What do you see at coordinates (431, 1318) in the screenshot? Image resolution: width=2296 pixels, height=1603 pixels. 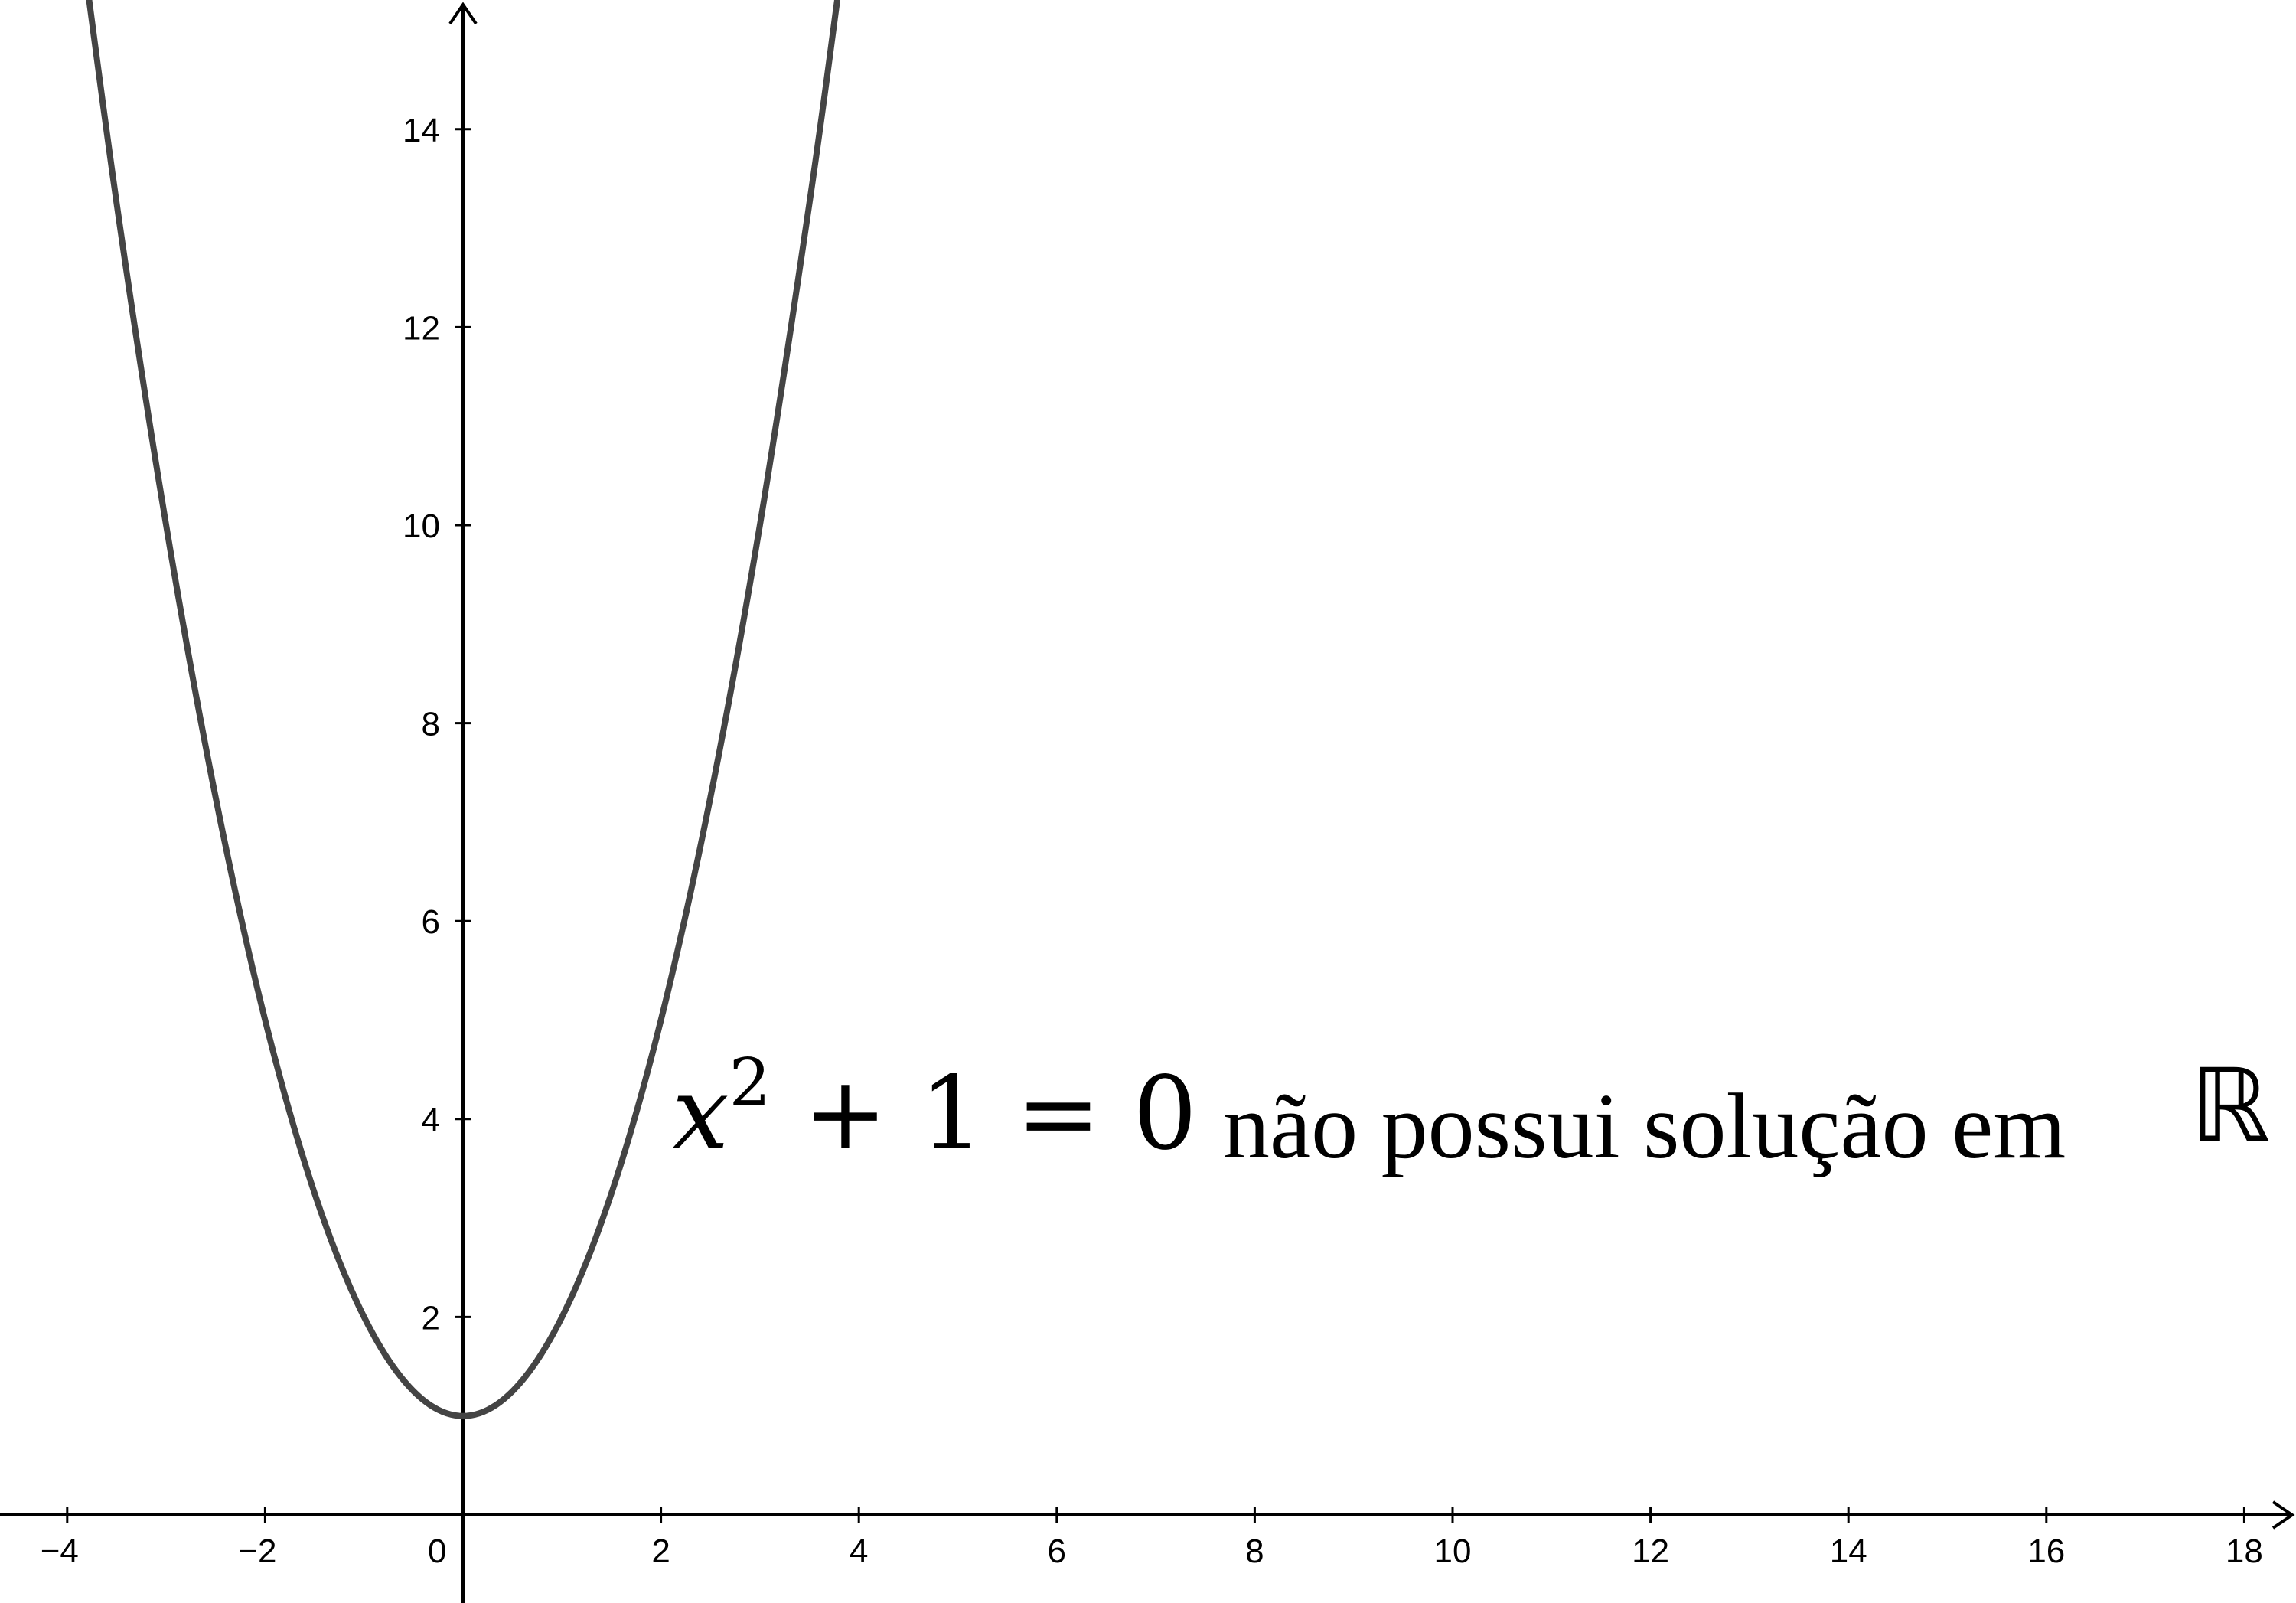 I see `y-tick-label: 2` at bounding box center [431, 1318].